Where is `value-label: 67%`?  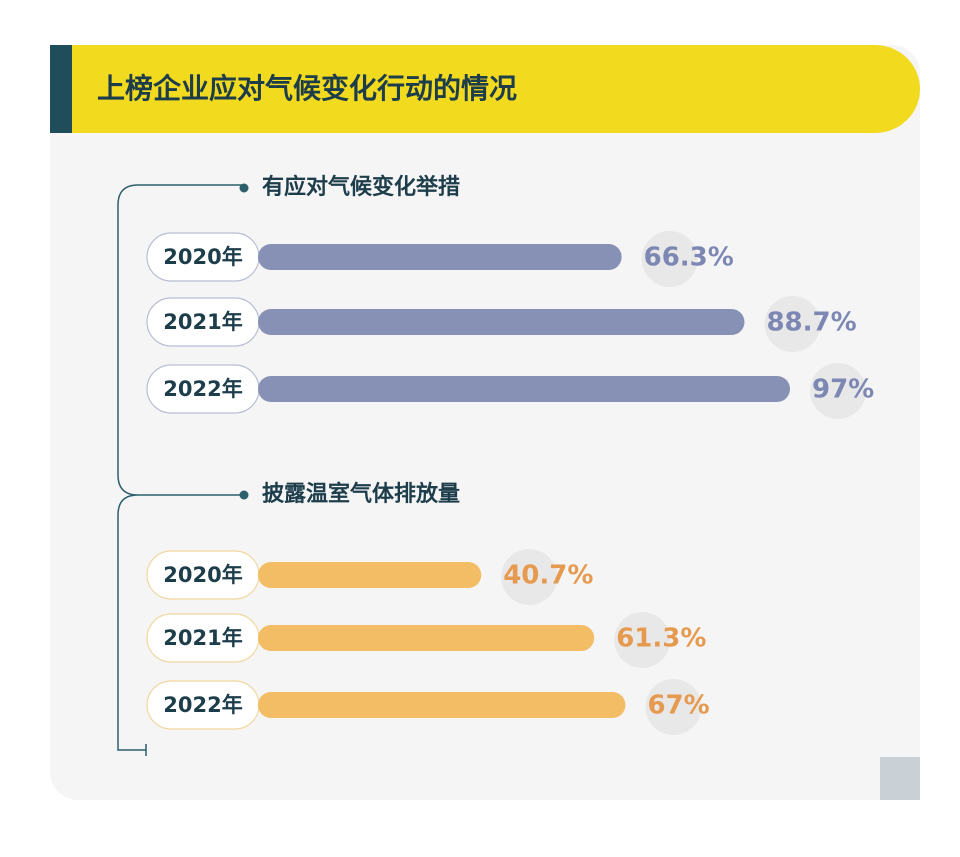 value-label: 67% is located at coordinates (678, 706).